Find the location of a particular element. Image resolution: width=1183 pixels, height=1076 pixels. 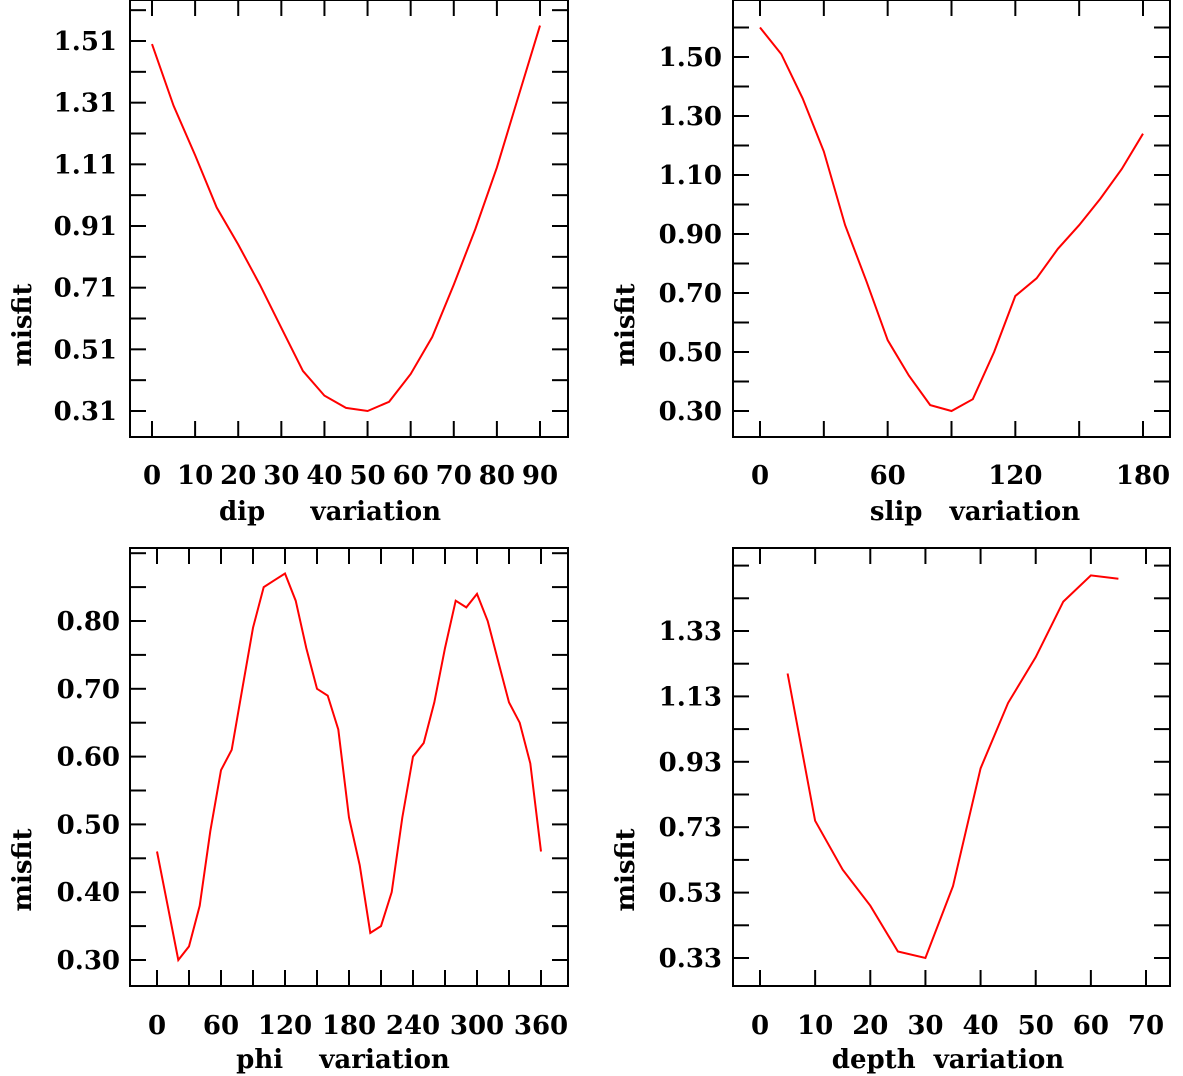

y-tick-label: 1.50 is located at coordinates (690, 58).